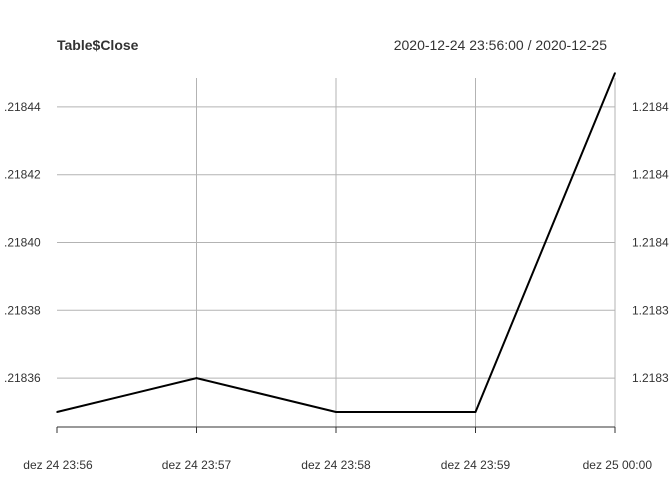 This screenshot has width=672, height=480. I want to click on date-range-label: 2020-12-24 23:56:00 / 2020-12-25, so click(500, 45).